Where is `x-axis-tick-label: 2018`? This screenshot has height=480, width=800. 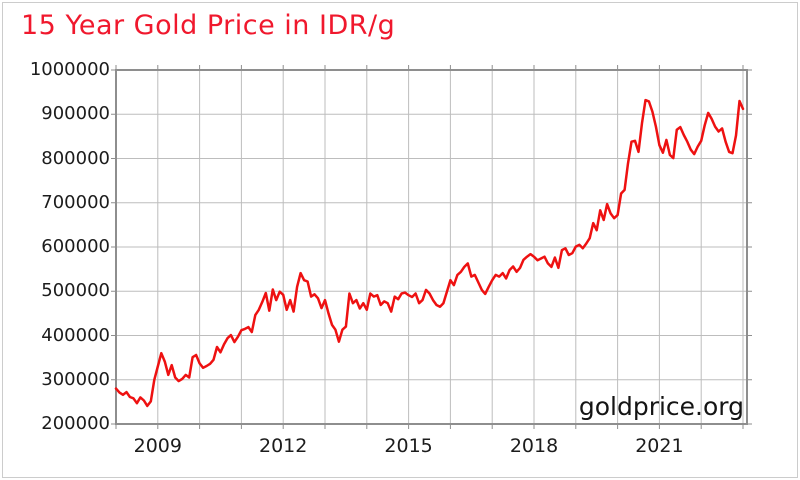 x-axis-tick-label: 2018 is located at coordinates (534, 446).